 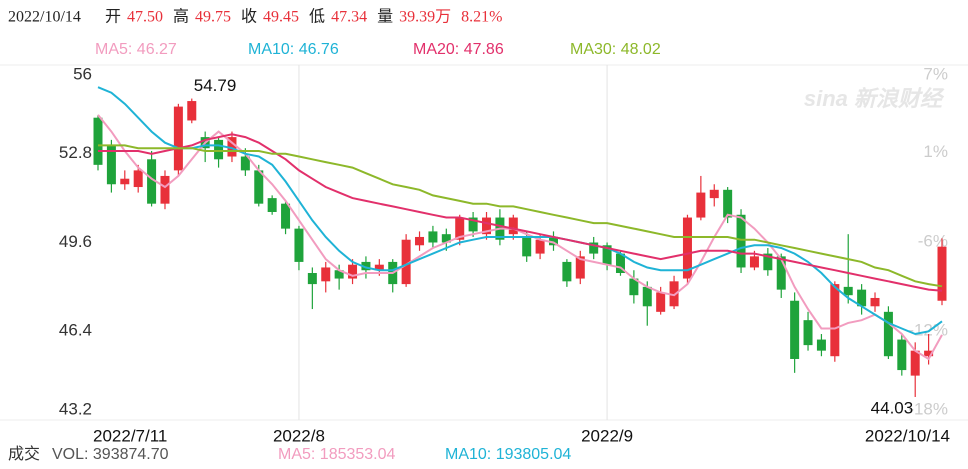 What do you see at coordinates (317, 17) in the screenshot?
I see `info-label: 低` at bounding box center [317, 17].